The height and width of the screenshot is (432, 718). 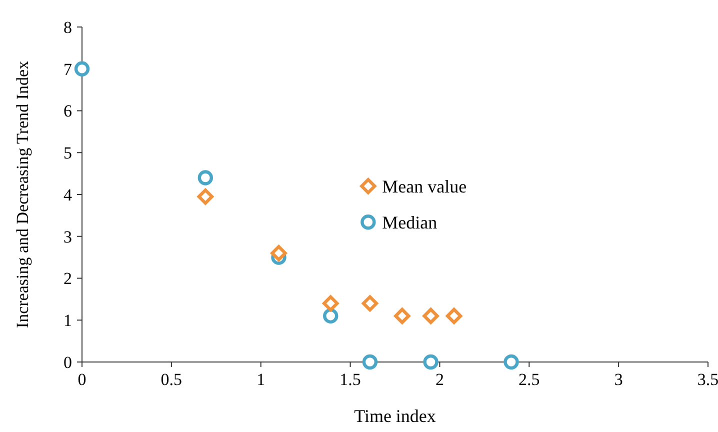 I want to click on x-tick-label: 2, so click(x=439, y=379).